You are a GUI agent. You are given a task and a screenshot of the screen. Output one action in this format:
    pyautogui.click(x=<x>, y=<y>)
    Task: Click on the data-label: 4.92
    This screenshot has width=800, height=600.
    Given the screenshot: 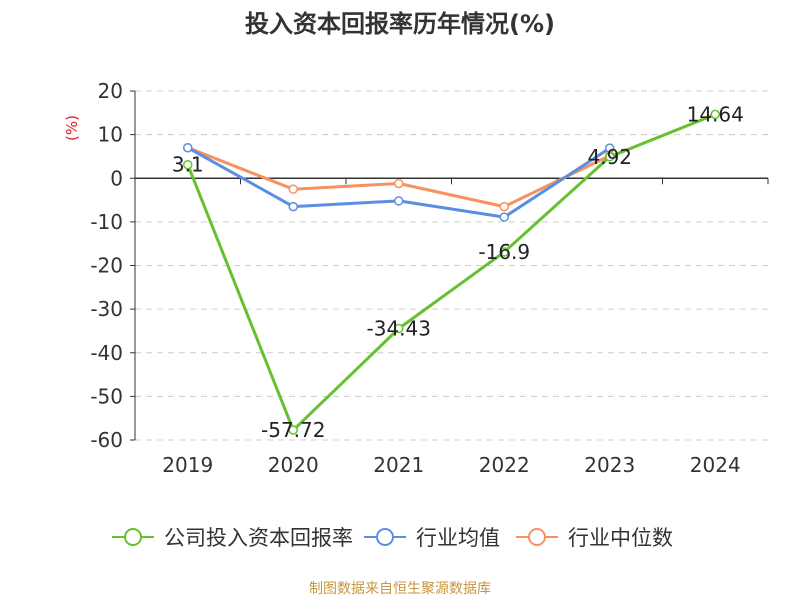 What is the action you would take?
    pyautogui.click(x=609, y=157)
    